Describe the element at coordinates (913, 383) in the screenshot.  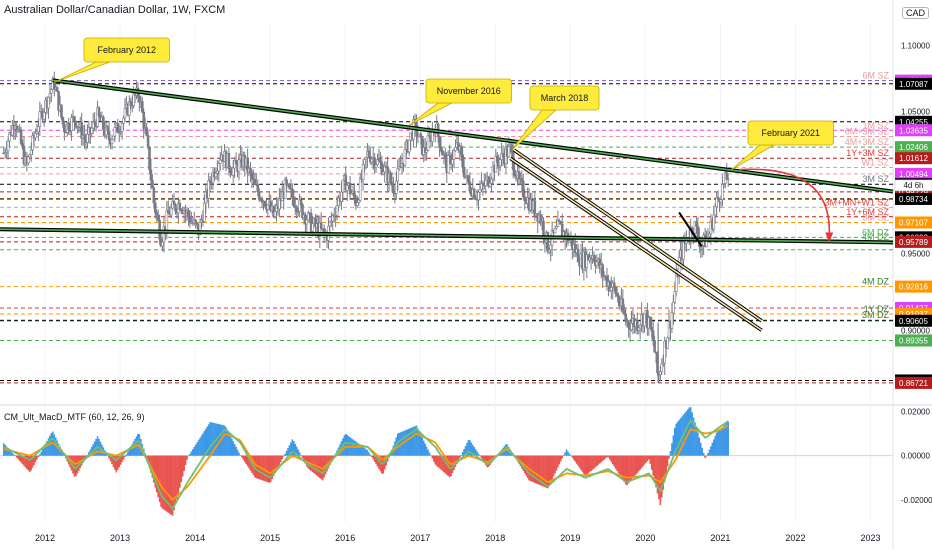
I see `price-box-label: 0.86721` at that location.